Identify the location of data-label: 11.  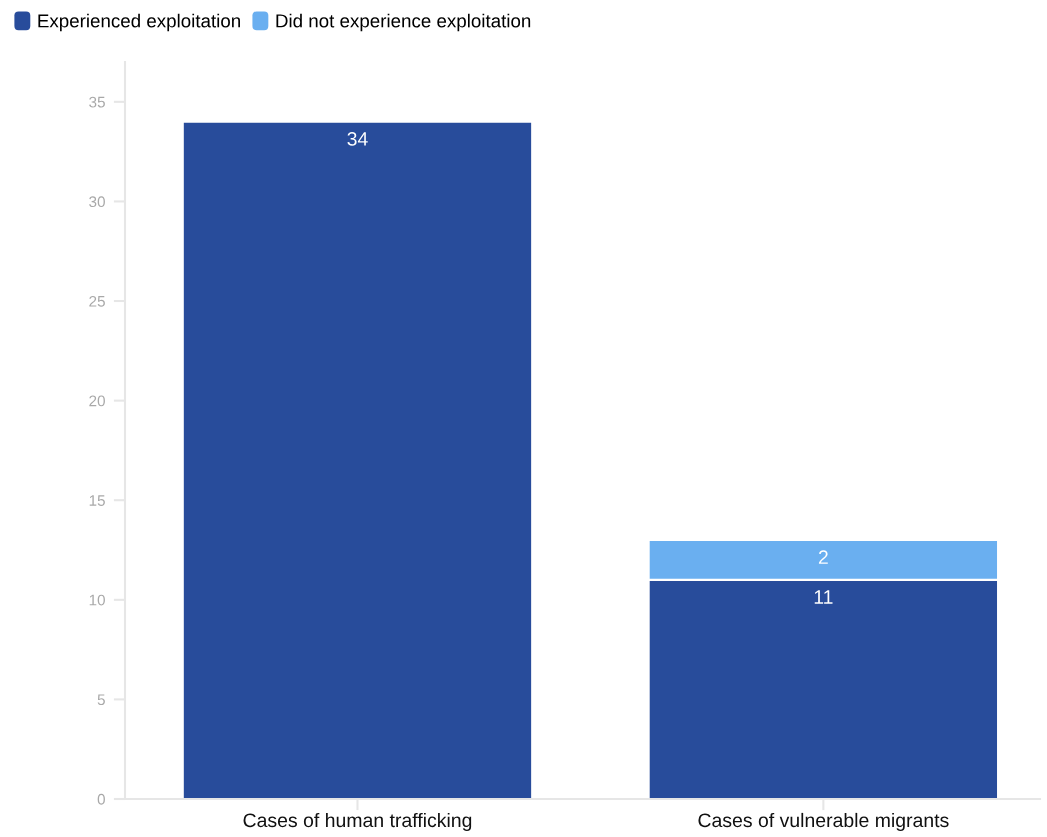
(823, 597).